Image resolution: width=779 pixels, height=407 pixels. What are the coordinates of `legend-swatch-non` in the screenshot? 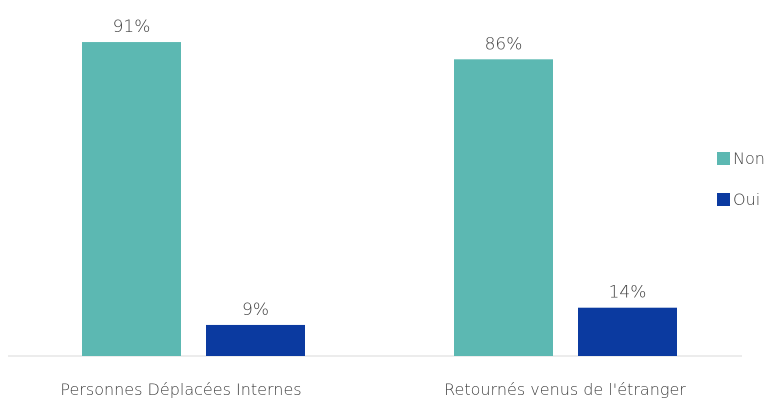 It's located at (723, 158).